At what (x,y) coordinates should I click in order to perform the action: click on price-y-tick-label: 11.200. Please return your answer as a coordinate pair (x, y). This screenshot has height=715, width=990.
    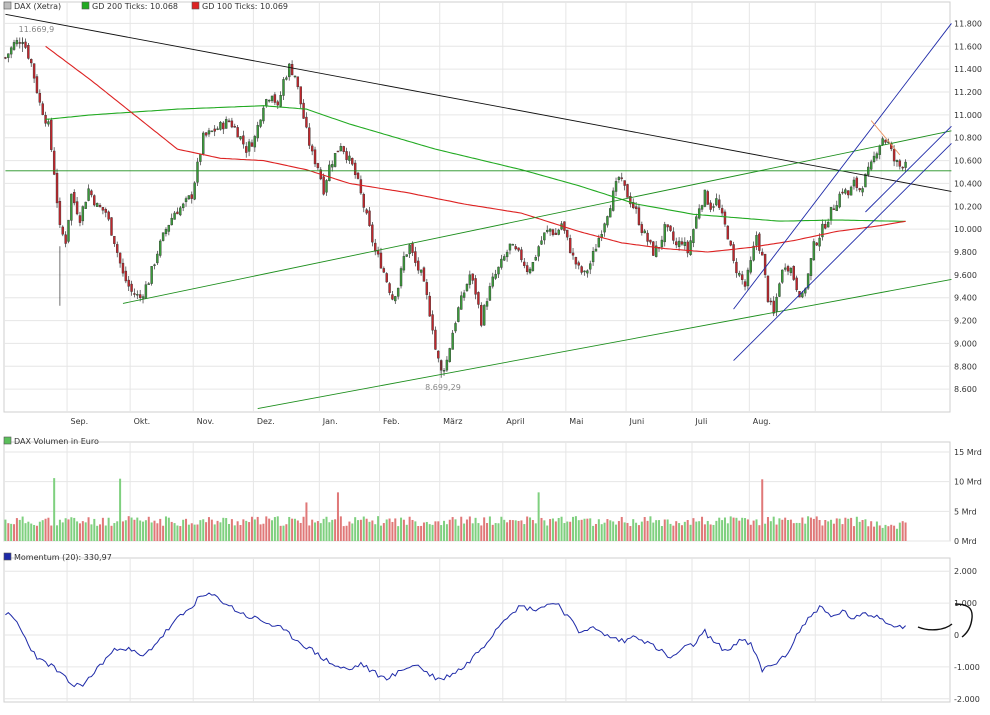
    Looking at the image, I should click on (968, 92).